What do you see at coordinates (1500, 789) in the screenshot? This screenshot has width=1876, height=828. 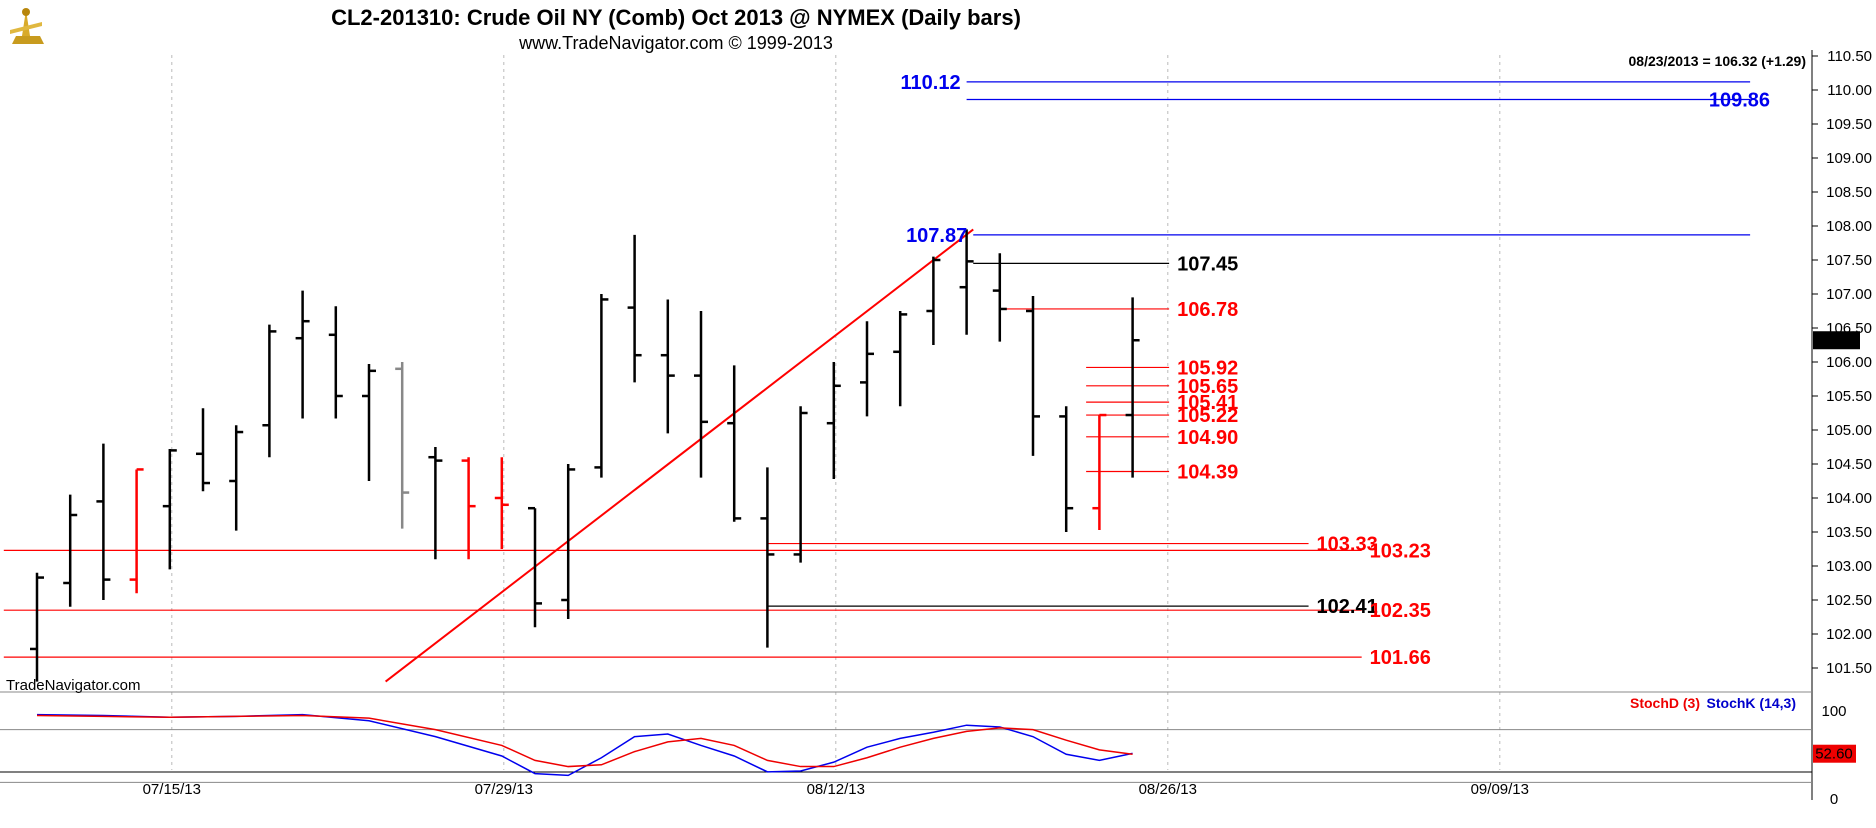 I see `date-tick-label: 09/09/13` at bounding box center [1500, 789].